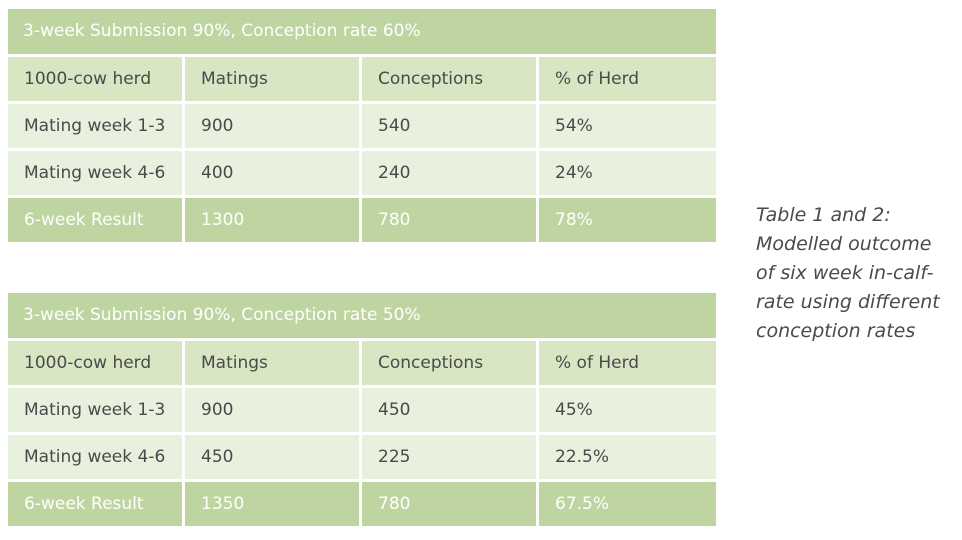  I want to click on table-cell: 400, so click(272, 173).